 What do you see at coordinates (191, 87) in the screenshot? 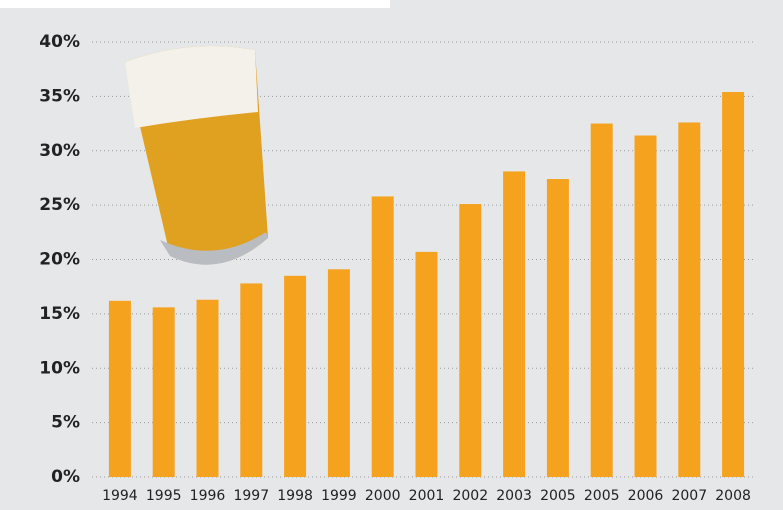
I see `glass-foam` at bounding box center [191, 87].